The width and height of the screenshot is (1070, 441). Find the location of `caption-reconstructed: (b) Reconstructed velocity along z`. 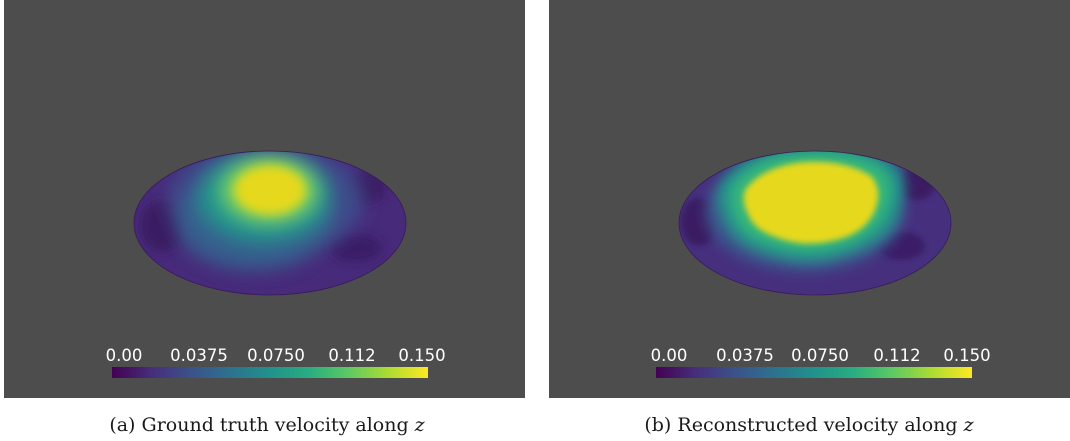

caption-reconstructed: (b) Reconstructed velocity along z is located at coordinates (808, 425).